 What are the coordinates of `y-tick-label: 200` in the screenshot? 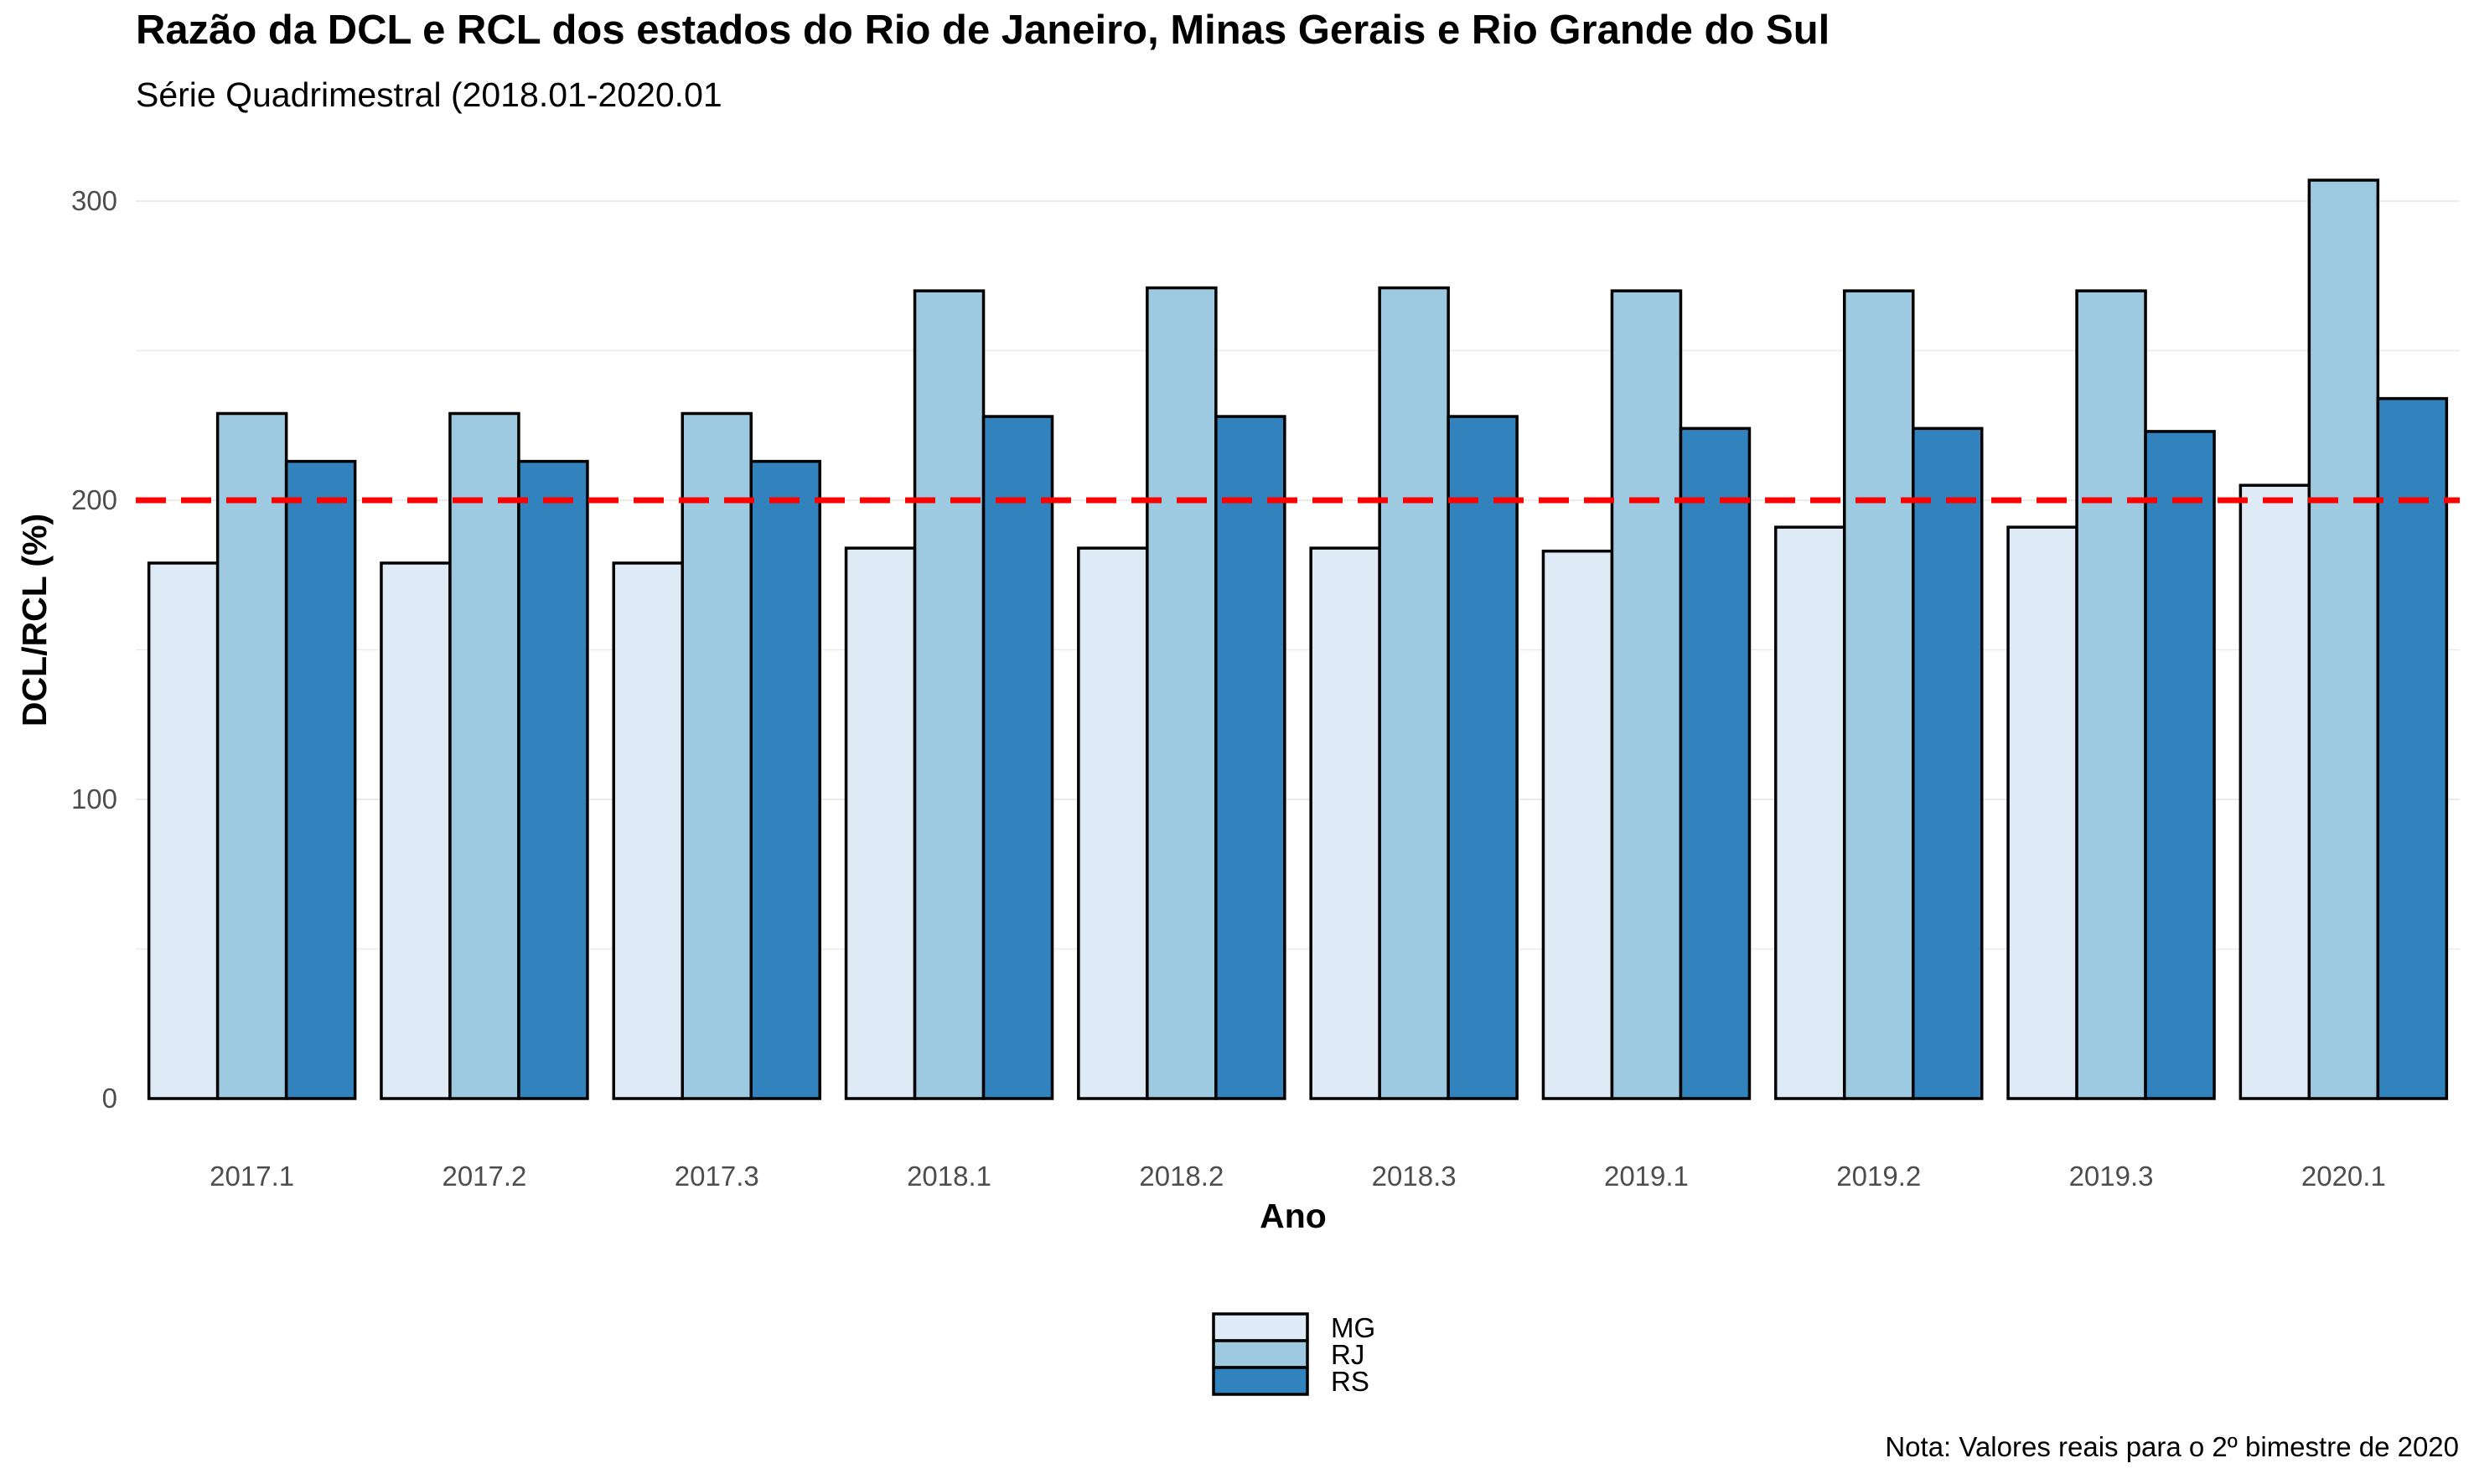 It's located at (94, 499).